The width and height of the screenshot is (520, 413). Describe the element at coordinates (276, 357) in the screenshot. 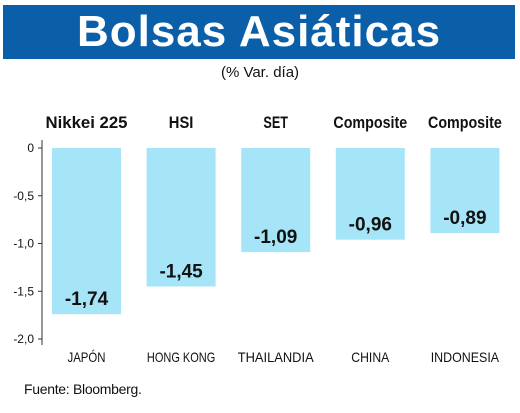

I see `category-label: THAILANDIA` at that location.